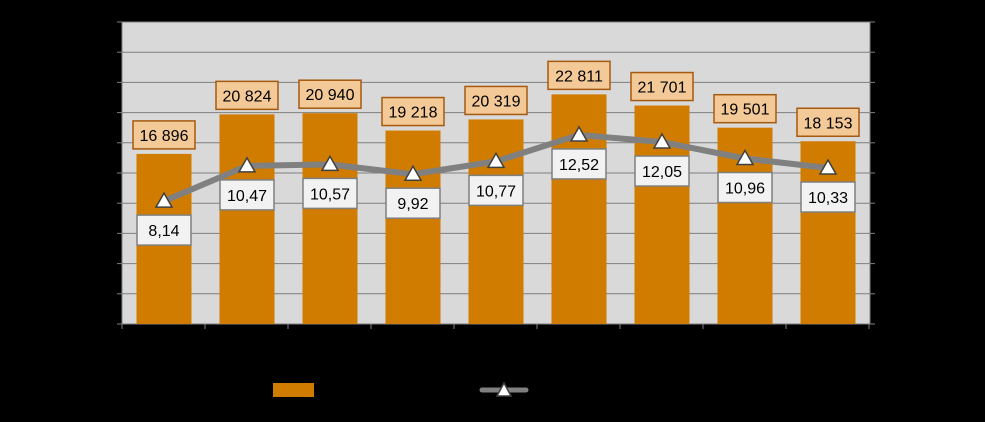 The height and width of the screenshot is (422, 985). I want to click on bar-label: 20 940, so click(330, 94).